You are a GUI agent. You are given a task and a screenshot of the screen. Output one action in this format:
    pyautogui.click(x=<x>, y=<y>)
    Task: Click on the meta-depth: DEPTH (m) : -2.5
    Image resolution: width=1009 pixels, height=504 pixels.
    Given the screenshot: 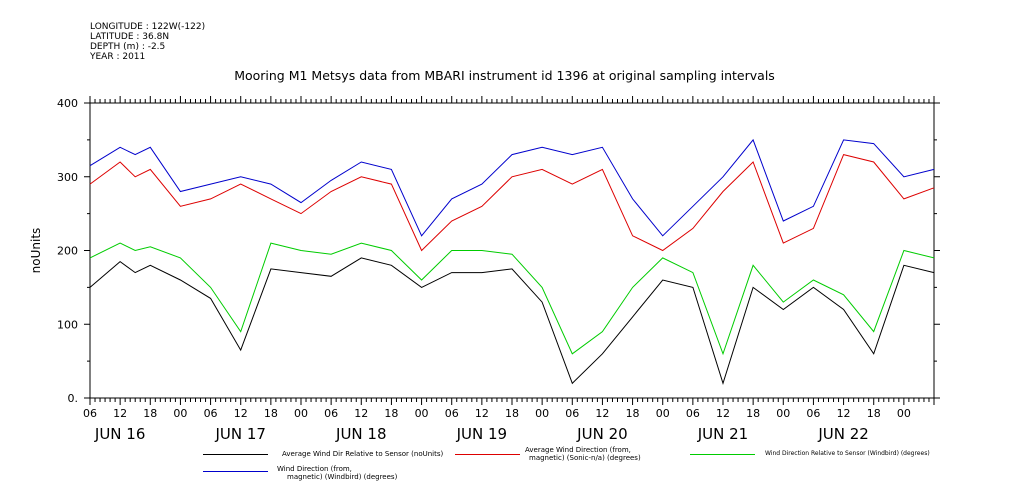 What is the action you would take?
    pyautogui.click(x=128, y=47)
    